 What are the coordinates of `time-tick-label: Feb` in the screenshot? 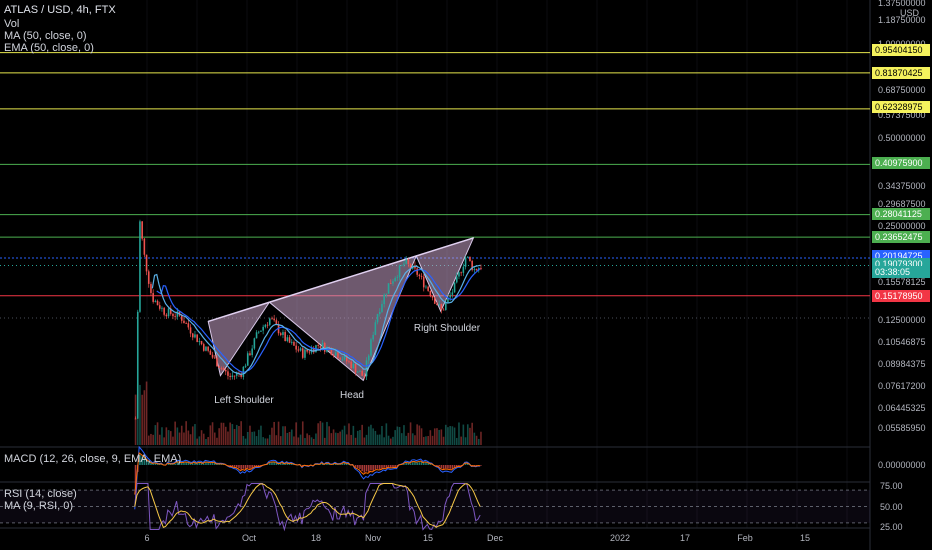 It's located at (745, 538).